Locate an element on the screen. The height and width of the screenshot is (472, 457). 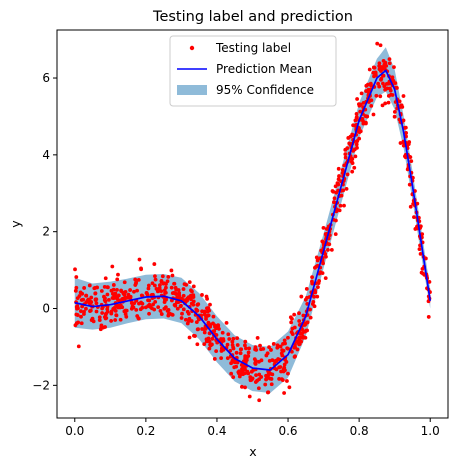
y-tick-label: 2 is located at coordinates (46, 232).